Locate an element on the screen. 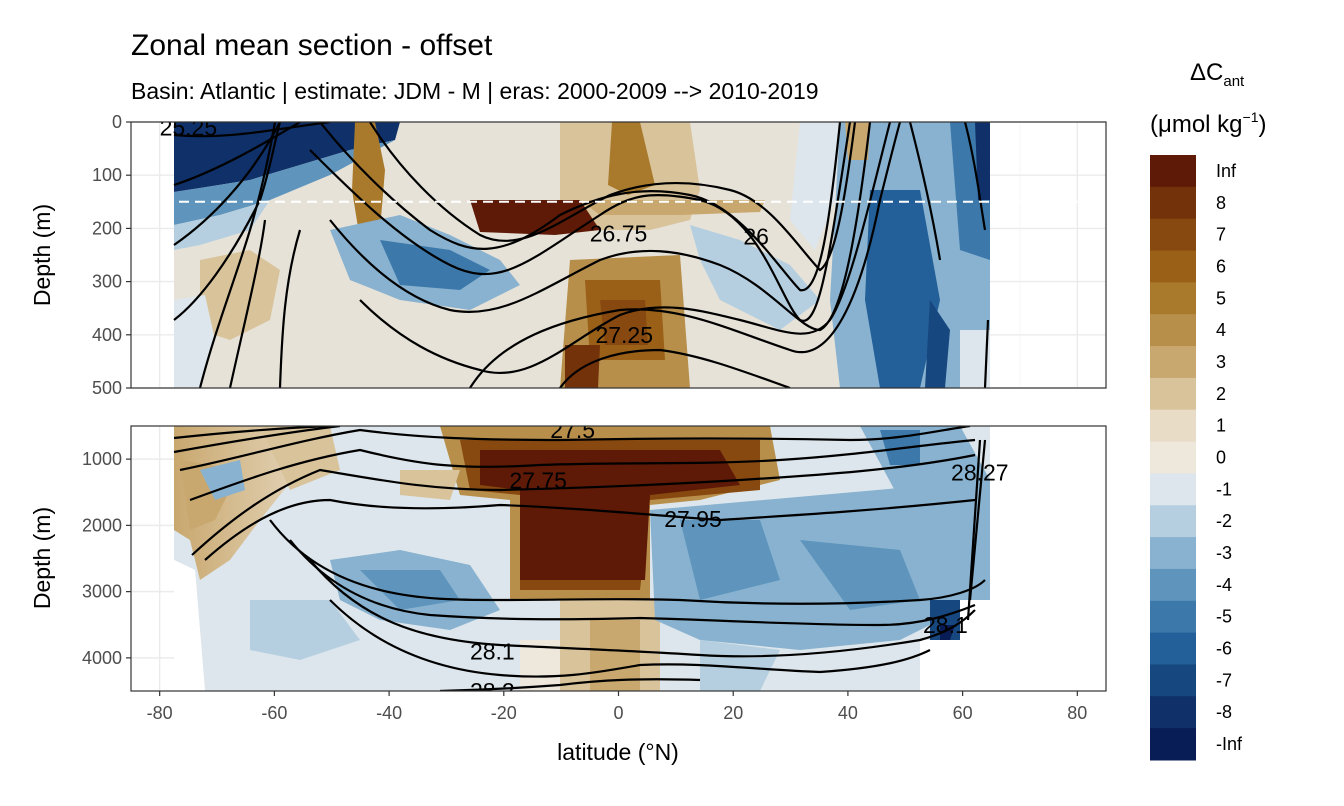 This screenshot has width=1344, height=806. x-tick-label: -40 is located at coordinates (389, 713).